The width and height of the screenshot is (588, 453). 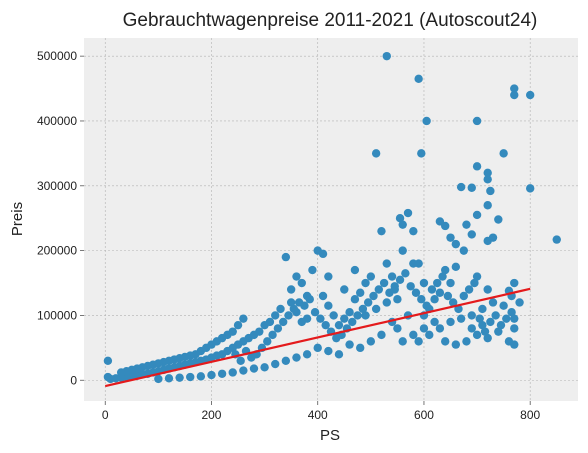 I want to click on y-tick-label: 100000, so click(x=57, y=315).